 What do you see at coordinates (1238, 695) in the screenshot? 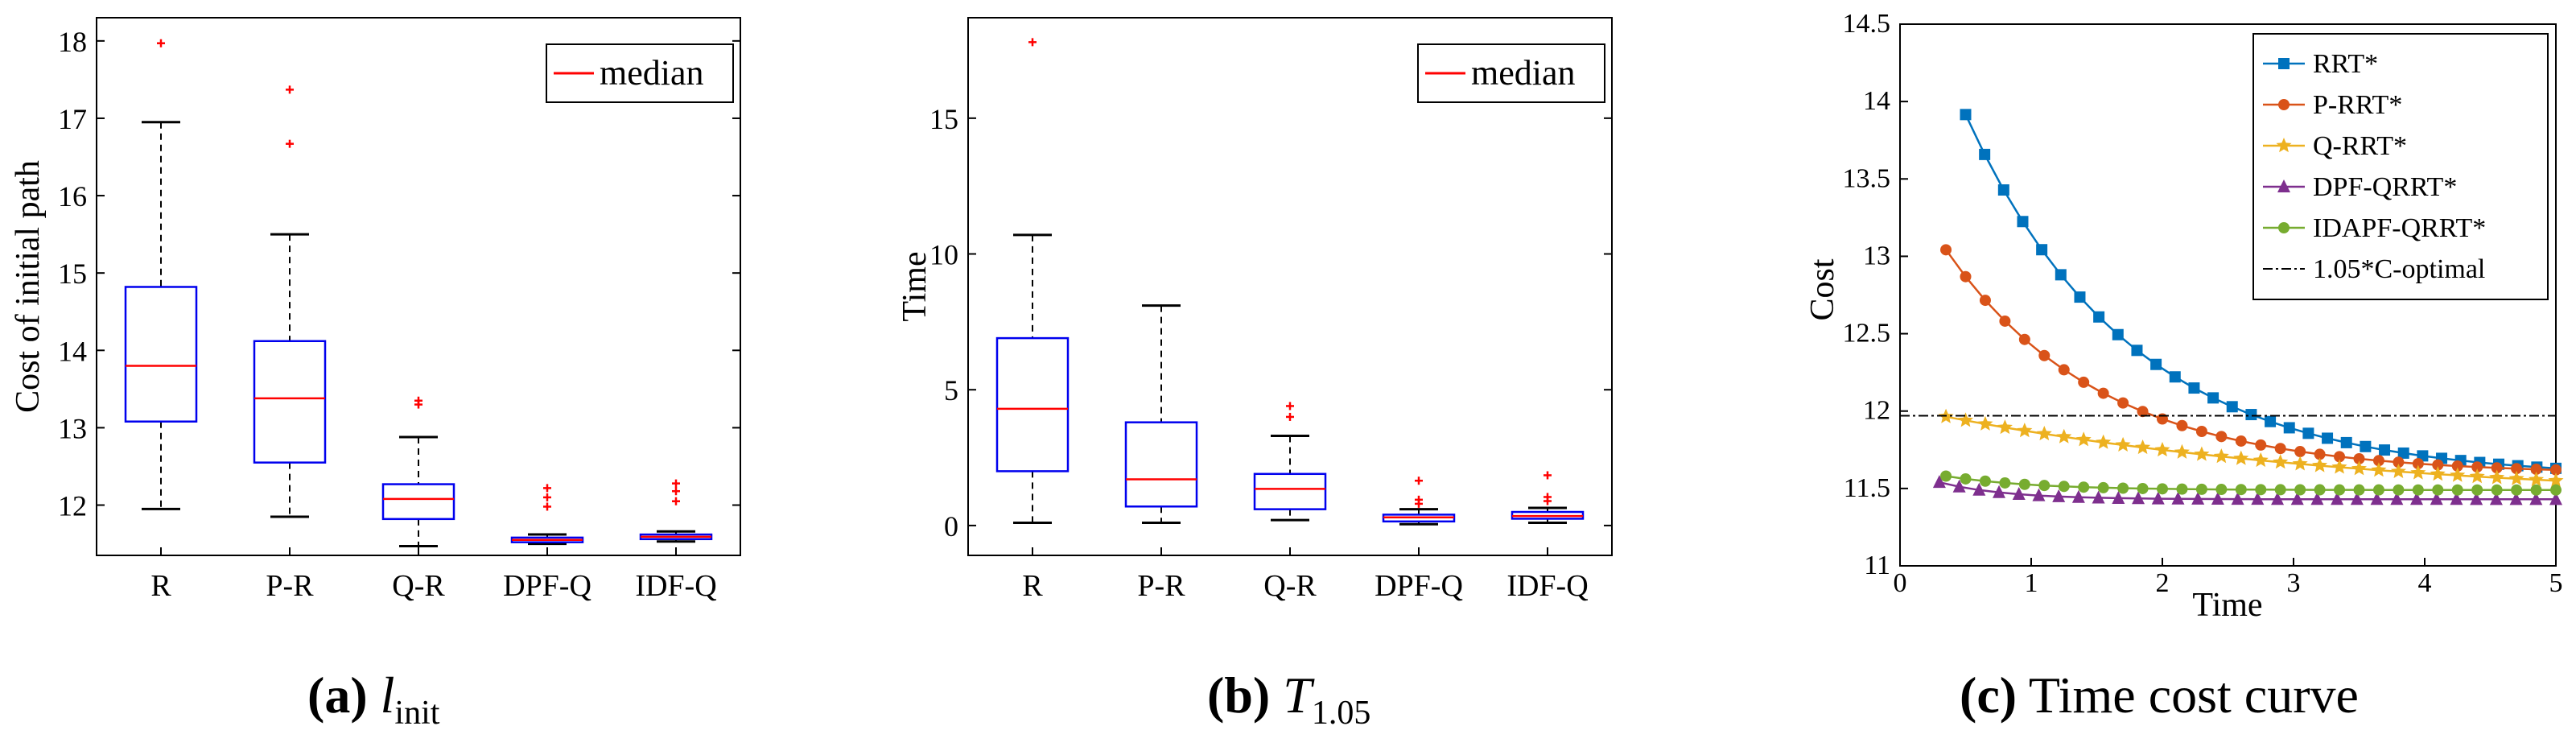
I see `panel-b-caption-tag: (b)` at bounding box center [1238, 695].